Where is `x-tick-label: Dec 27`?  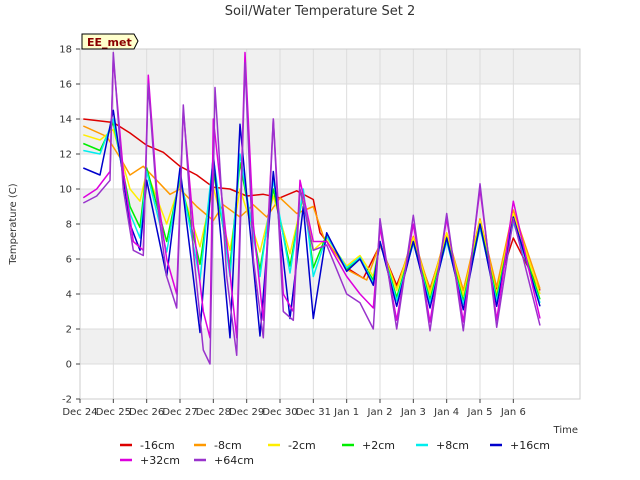
x-tick-label: Dec 27 is located at coordinates (179, 412).